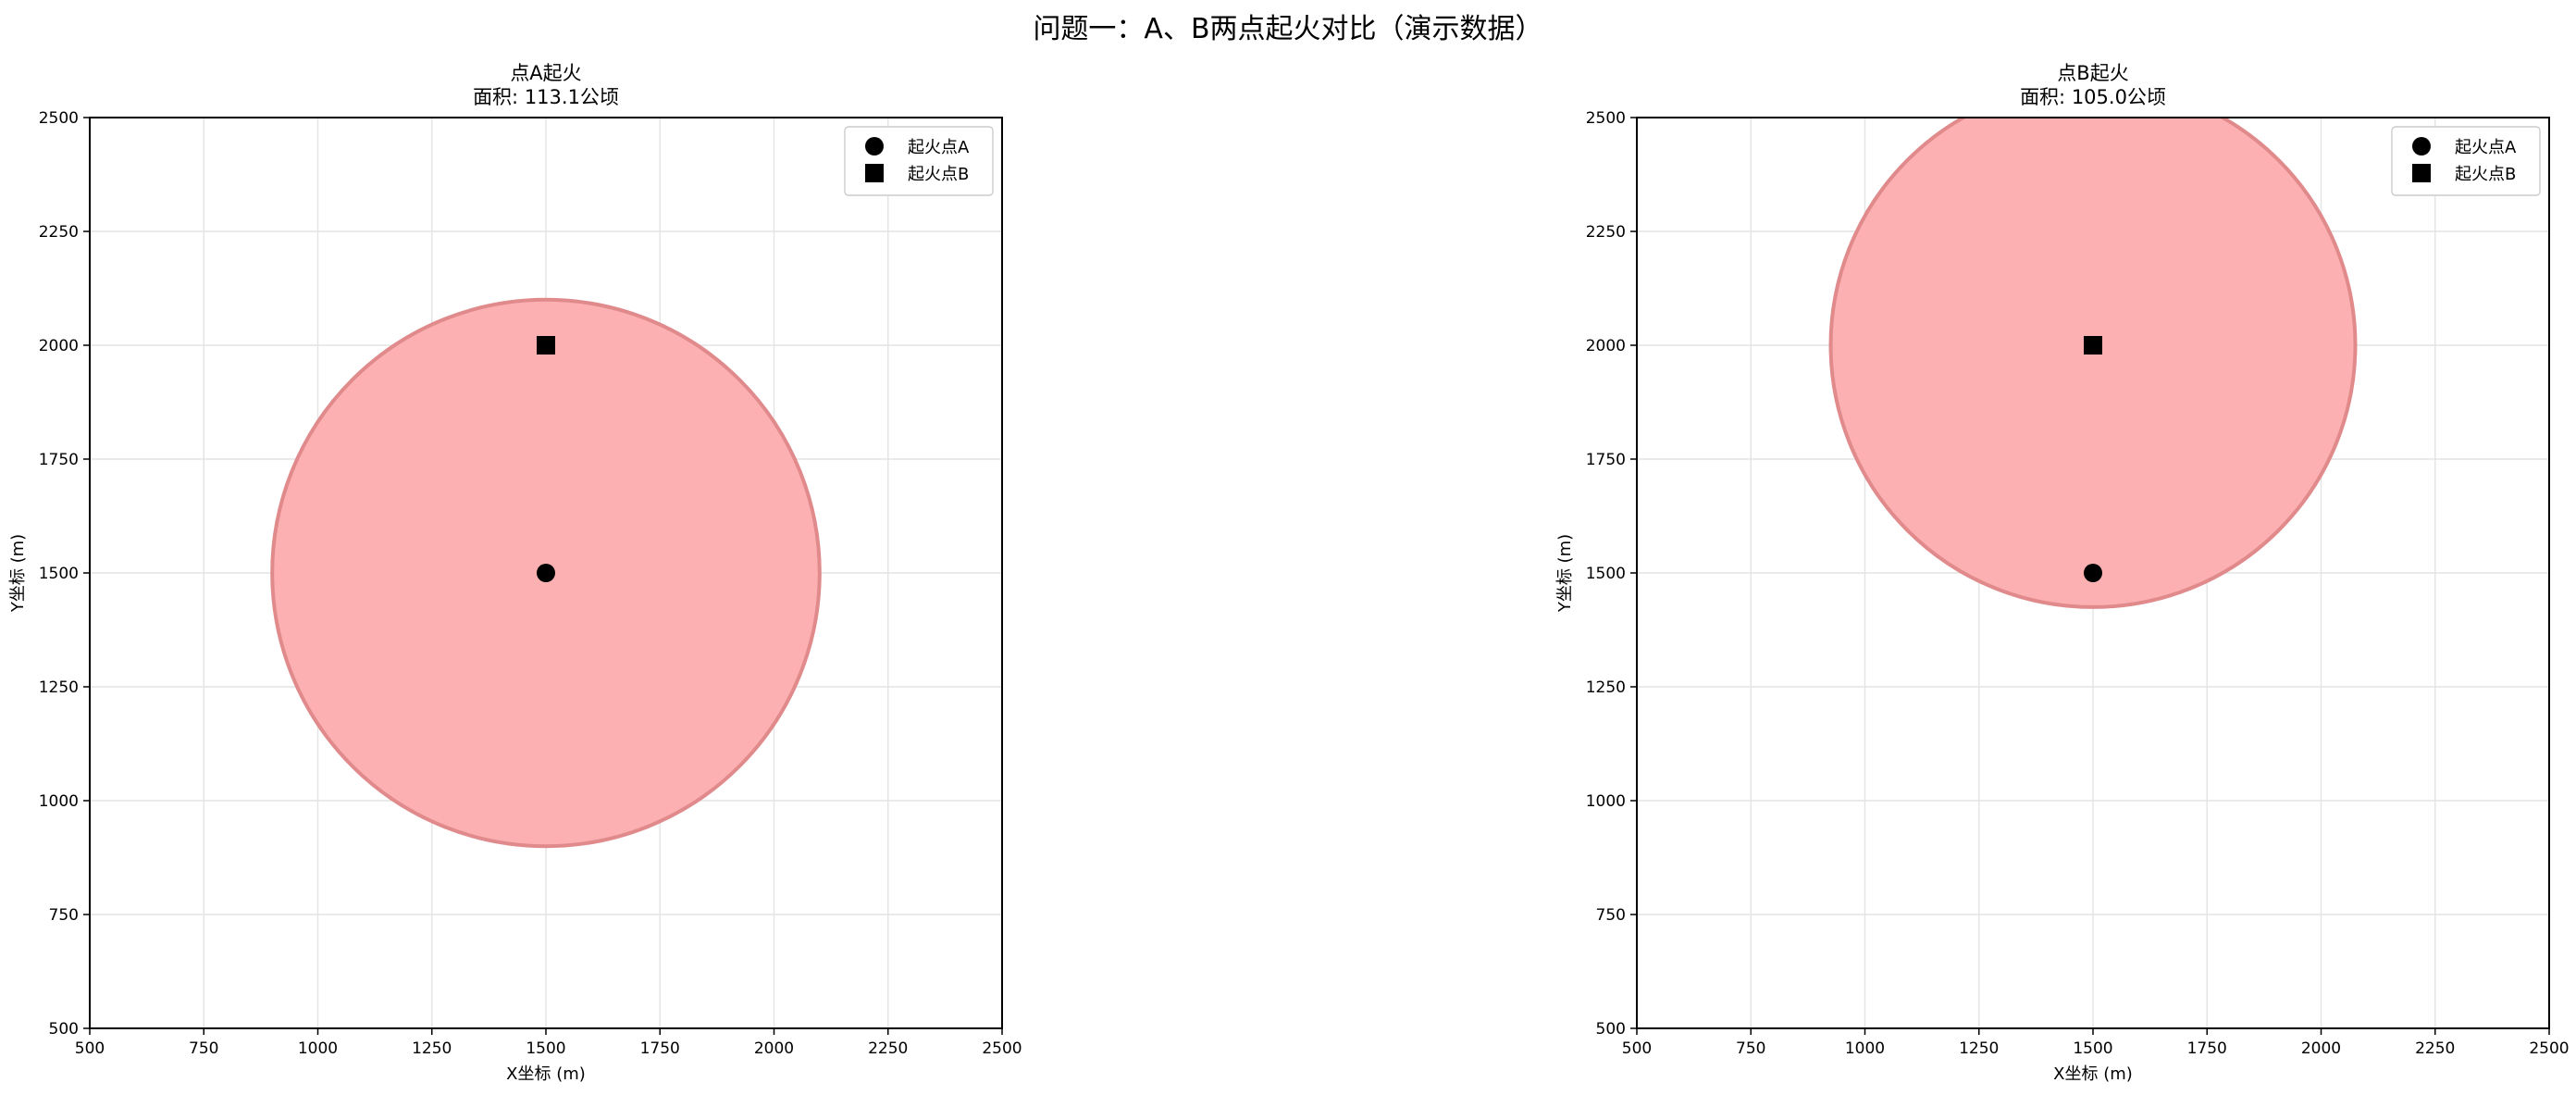 The height and width of the screenshot is (1095, 2576). Describe the element at coordinates (546, 97) in the screenshot. I see `panel-subtitle: 面积: 113.1公顷` at that location.